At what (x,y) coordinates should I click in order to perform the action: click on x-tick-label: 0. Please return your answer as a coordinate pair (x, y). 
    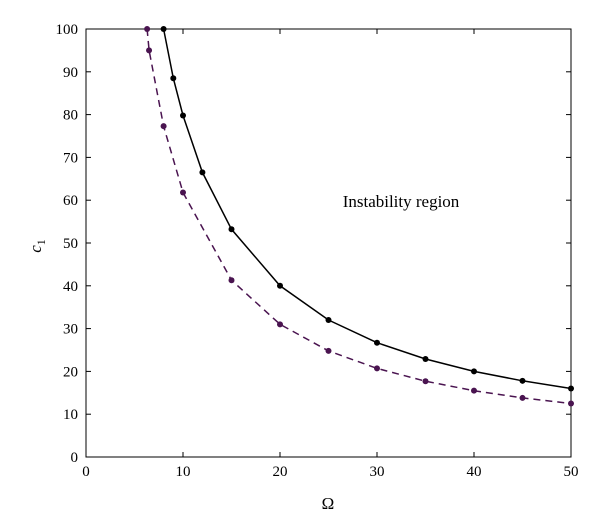
    Looking at the image, I should click on (86, 472).